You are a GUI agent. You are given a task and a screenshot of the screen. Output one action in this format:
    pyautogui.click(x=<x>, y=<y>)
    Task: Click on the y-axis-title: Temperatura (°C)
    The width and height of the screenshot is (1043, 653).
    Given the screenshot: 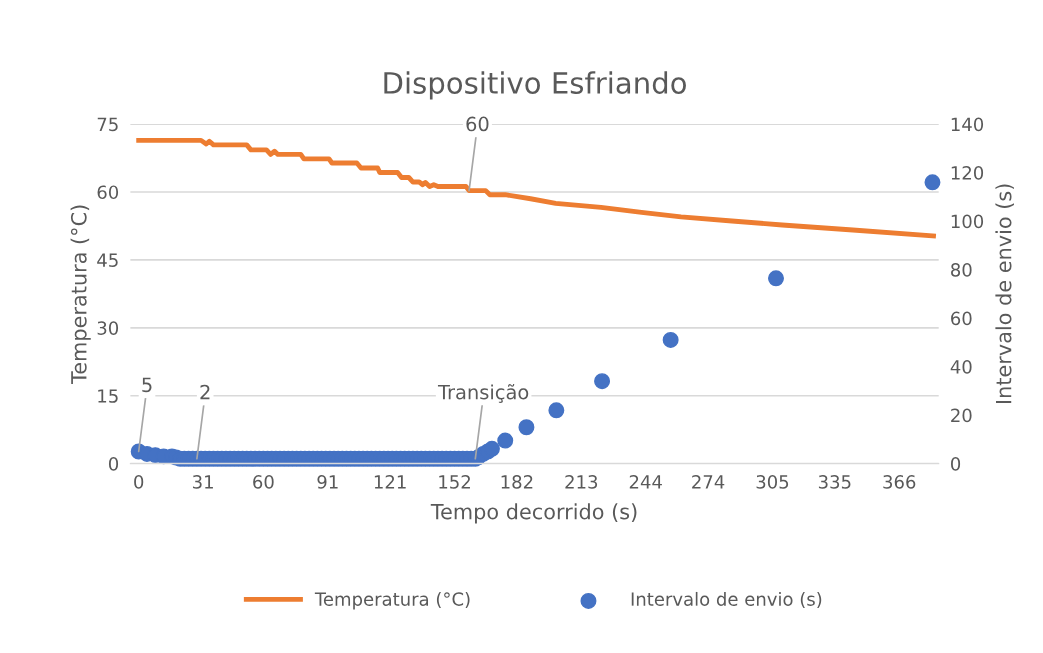 What is the action you would take?
    pyautogui.click(x=80, y=295)
    